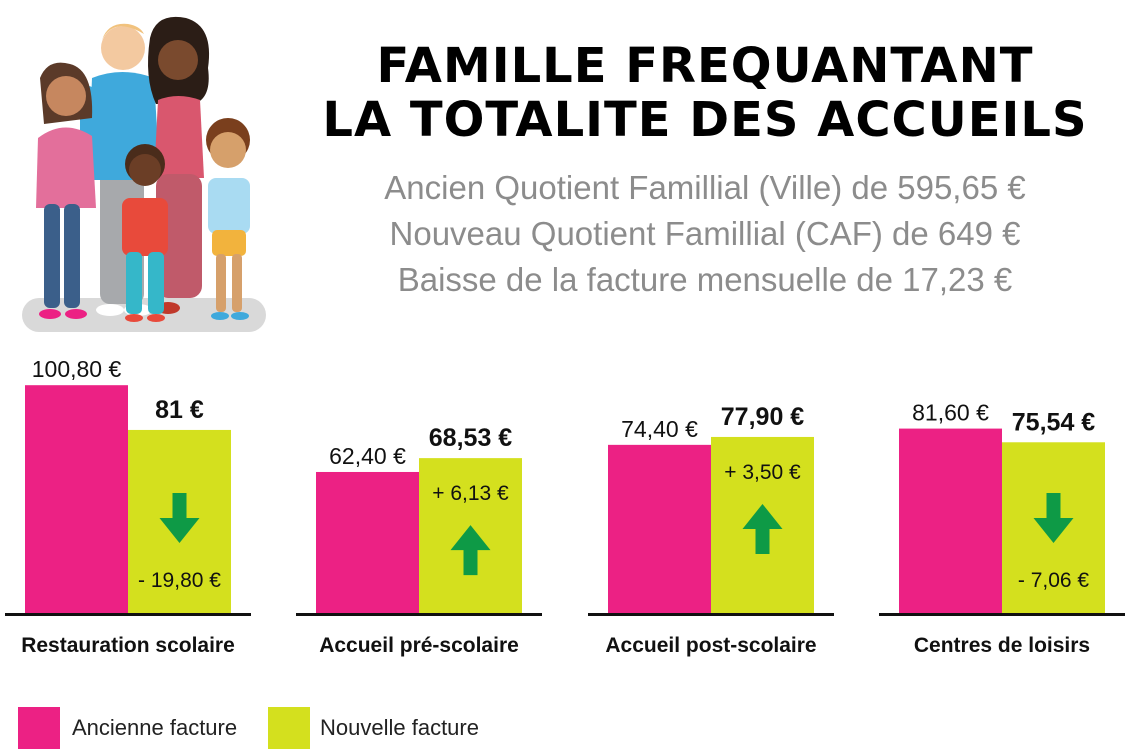  What do you see at coordinates (950, 413) in the screenshot?
I see `value-label-ancienne-4: 81,60 €` at bounding box center [950, 413].